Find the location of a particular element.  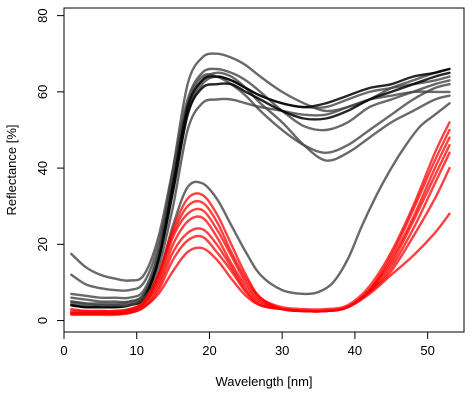

y-tick-label-0: 0 is located at coordinates (42, 320).